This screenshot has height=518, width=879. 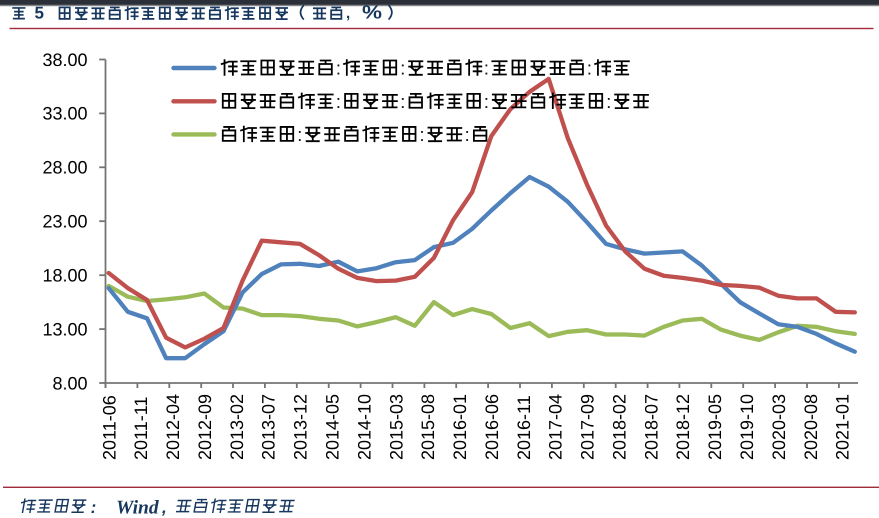 What do you see at coordinates (301, 427) in the screenshot?
I see `svg-text: 2013-12` at bounding box center [301, 427].